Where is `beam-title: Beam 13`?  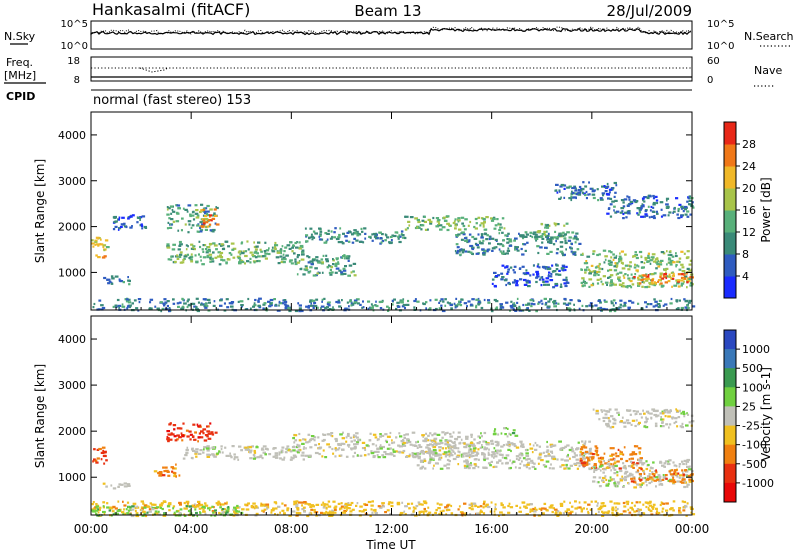
beam-title: Beam 13 is located at coordinates (387, 11).